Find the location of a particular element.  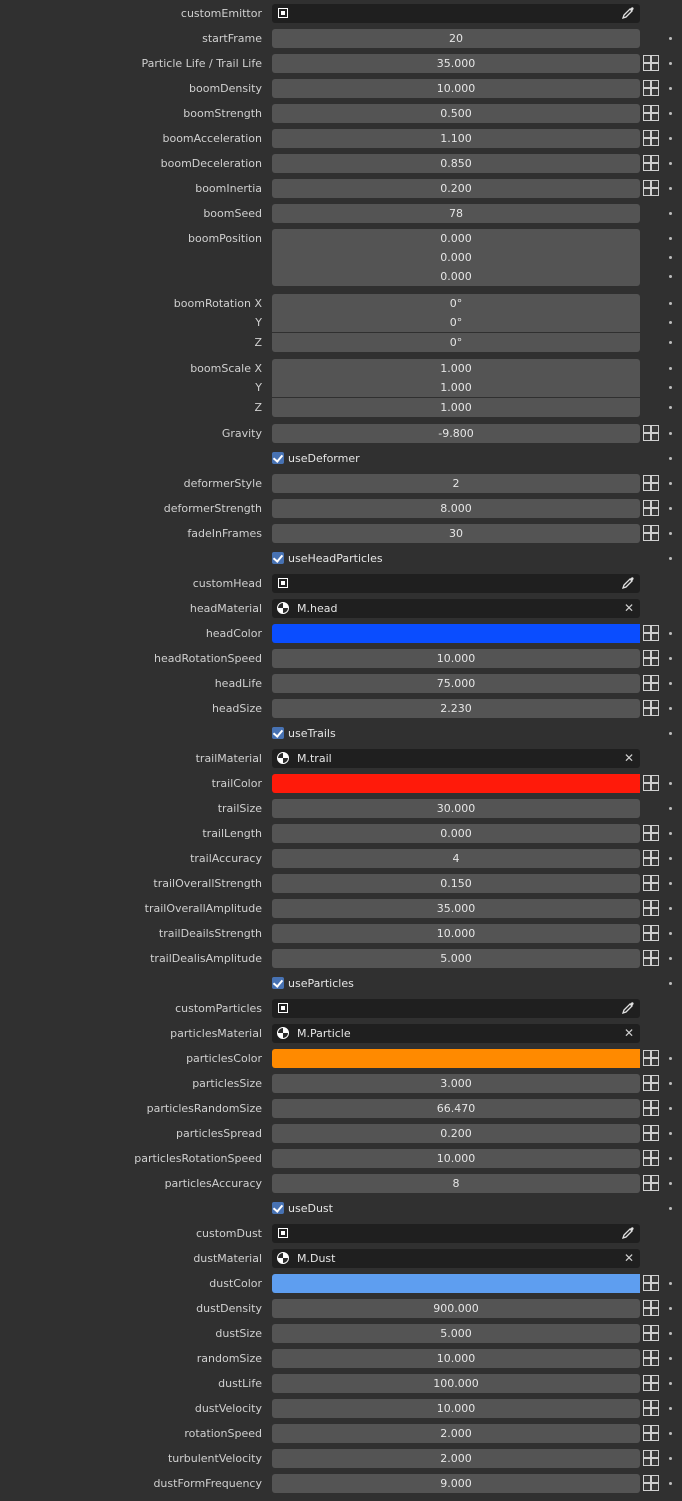

useTrails-checkbox is located at coordinates (278, 733).